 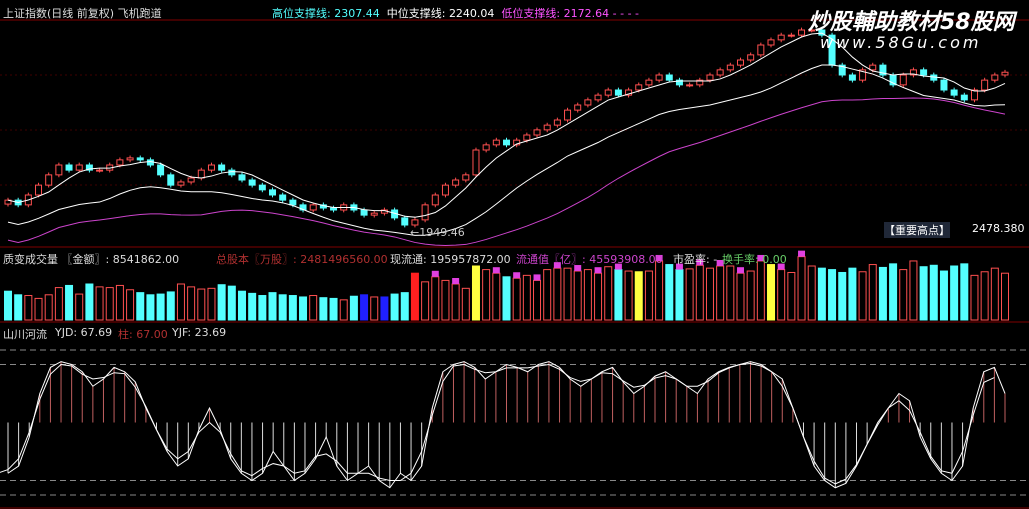 What do you see at coordinates (91, 259) in the screenshot?
I see `volume-label: 质变成交量 〖金额〗: 8541862.00` at bounding box center [91, 259].